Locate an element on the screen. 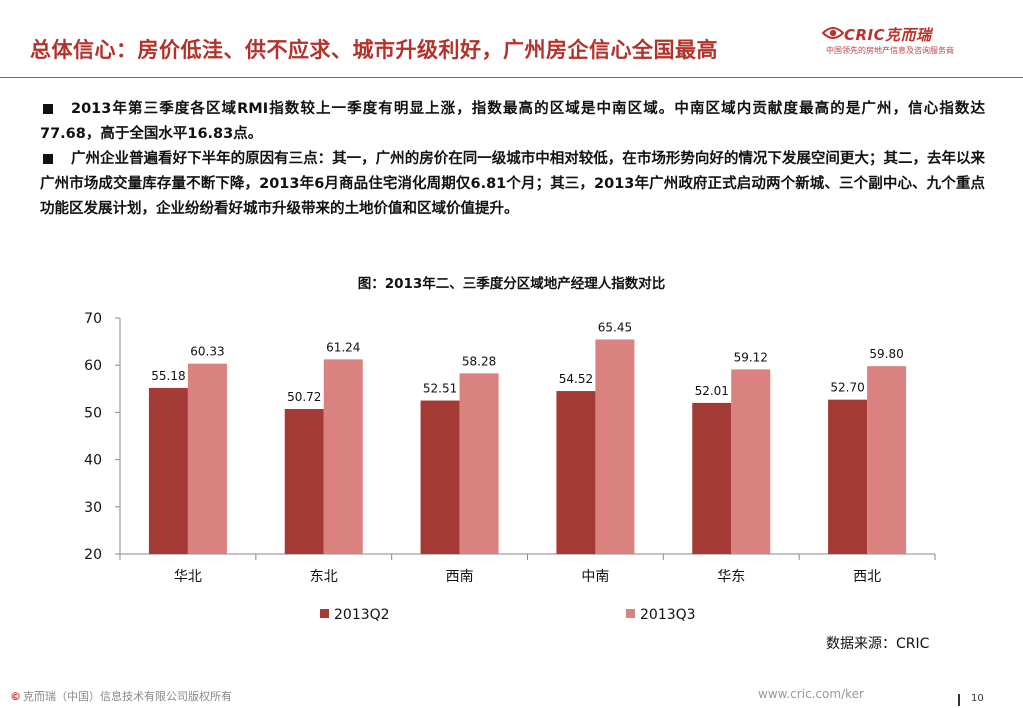 The image size is (1023, 708). page-divider is located at coordinates (959, 700).